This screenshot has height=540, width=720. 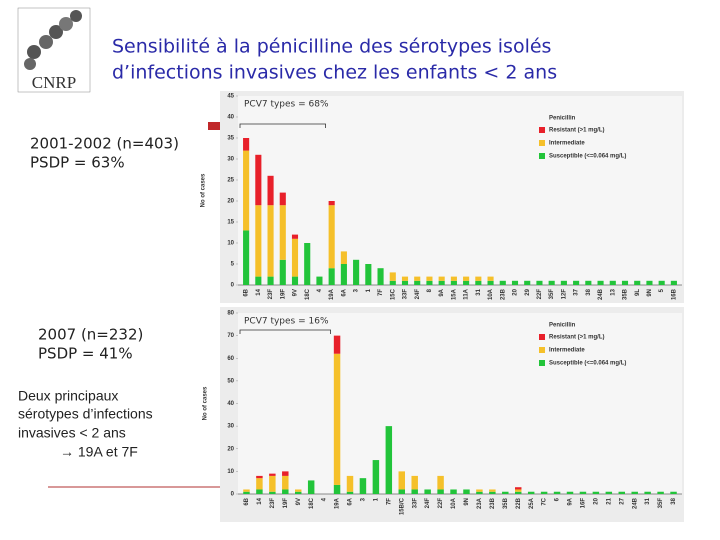 What do you see at coordinates (613, 291) in the screenshot?
I see `x-tick-label: 13` at bounding box center [613, 291].